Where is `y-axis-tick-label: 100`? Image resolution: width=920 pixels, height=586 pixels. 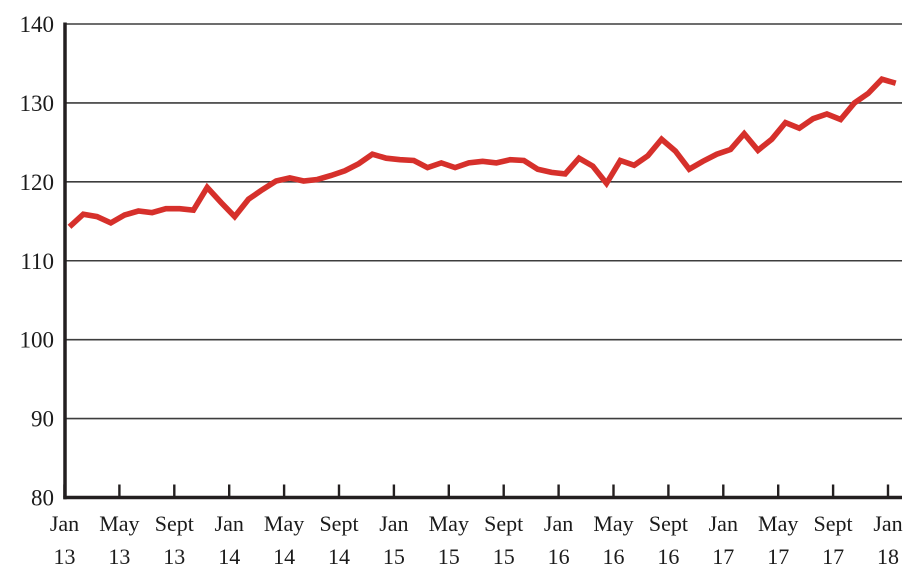 y-axis-tick-label: 100 is located at coordinates (37, 340).